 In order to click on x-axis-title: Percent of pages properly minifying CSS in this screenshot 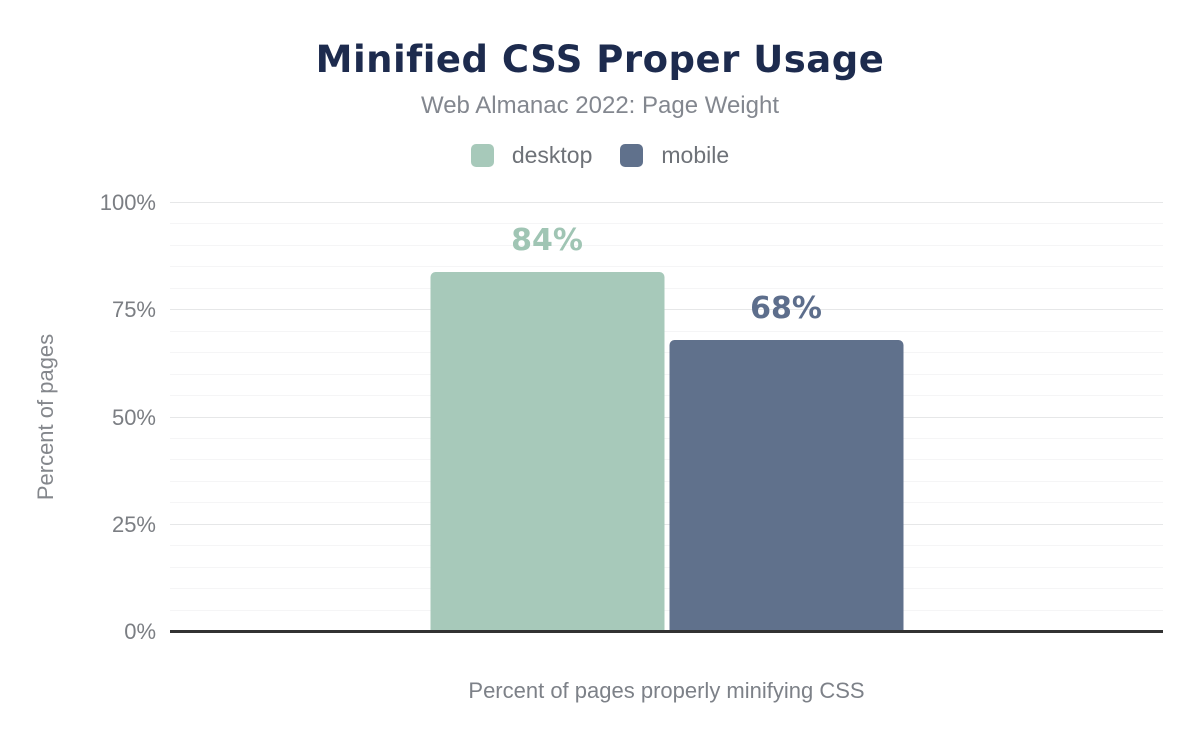, I will do `click(666, 690)`.